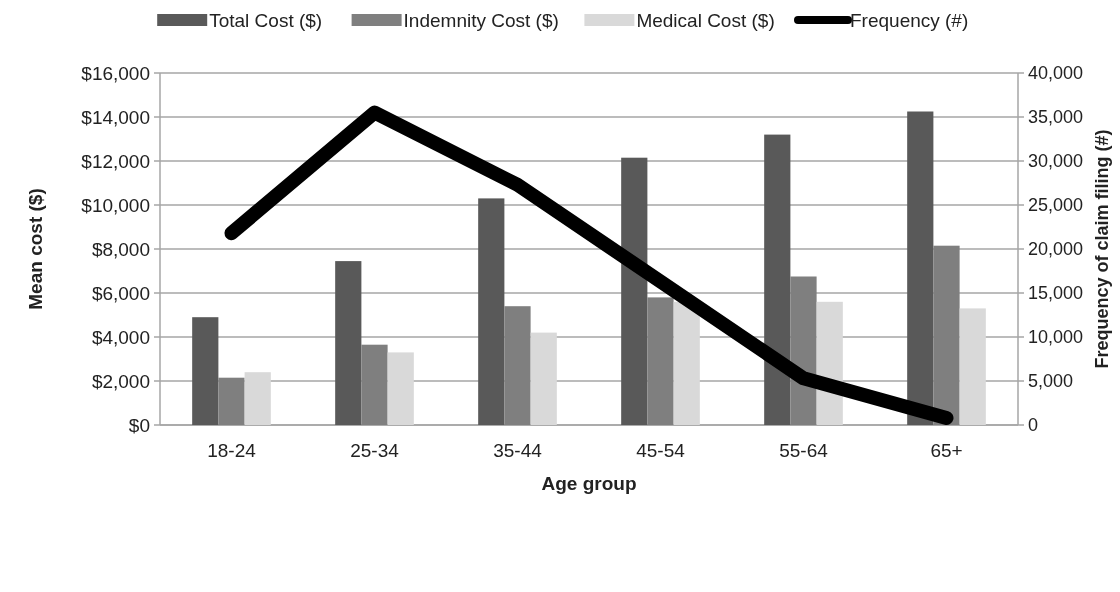  What do you see at coordinates (589, 483) in the screenshot?
I see `x-axis-title: Age group` at bounding box center [589, 483].